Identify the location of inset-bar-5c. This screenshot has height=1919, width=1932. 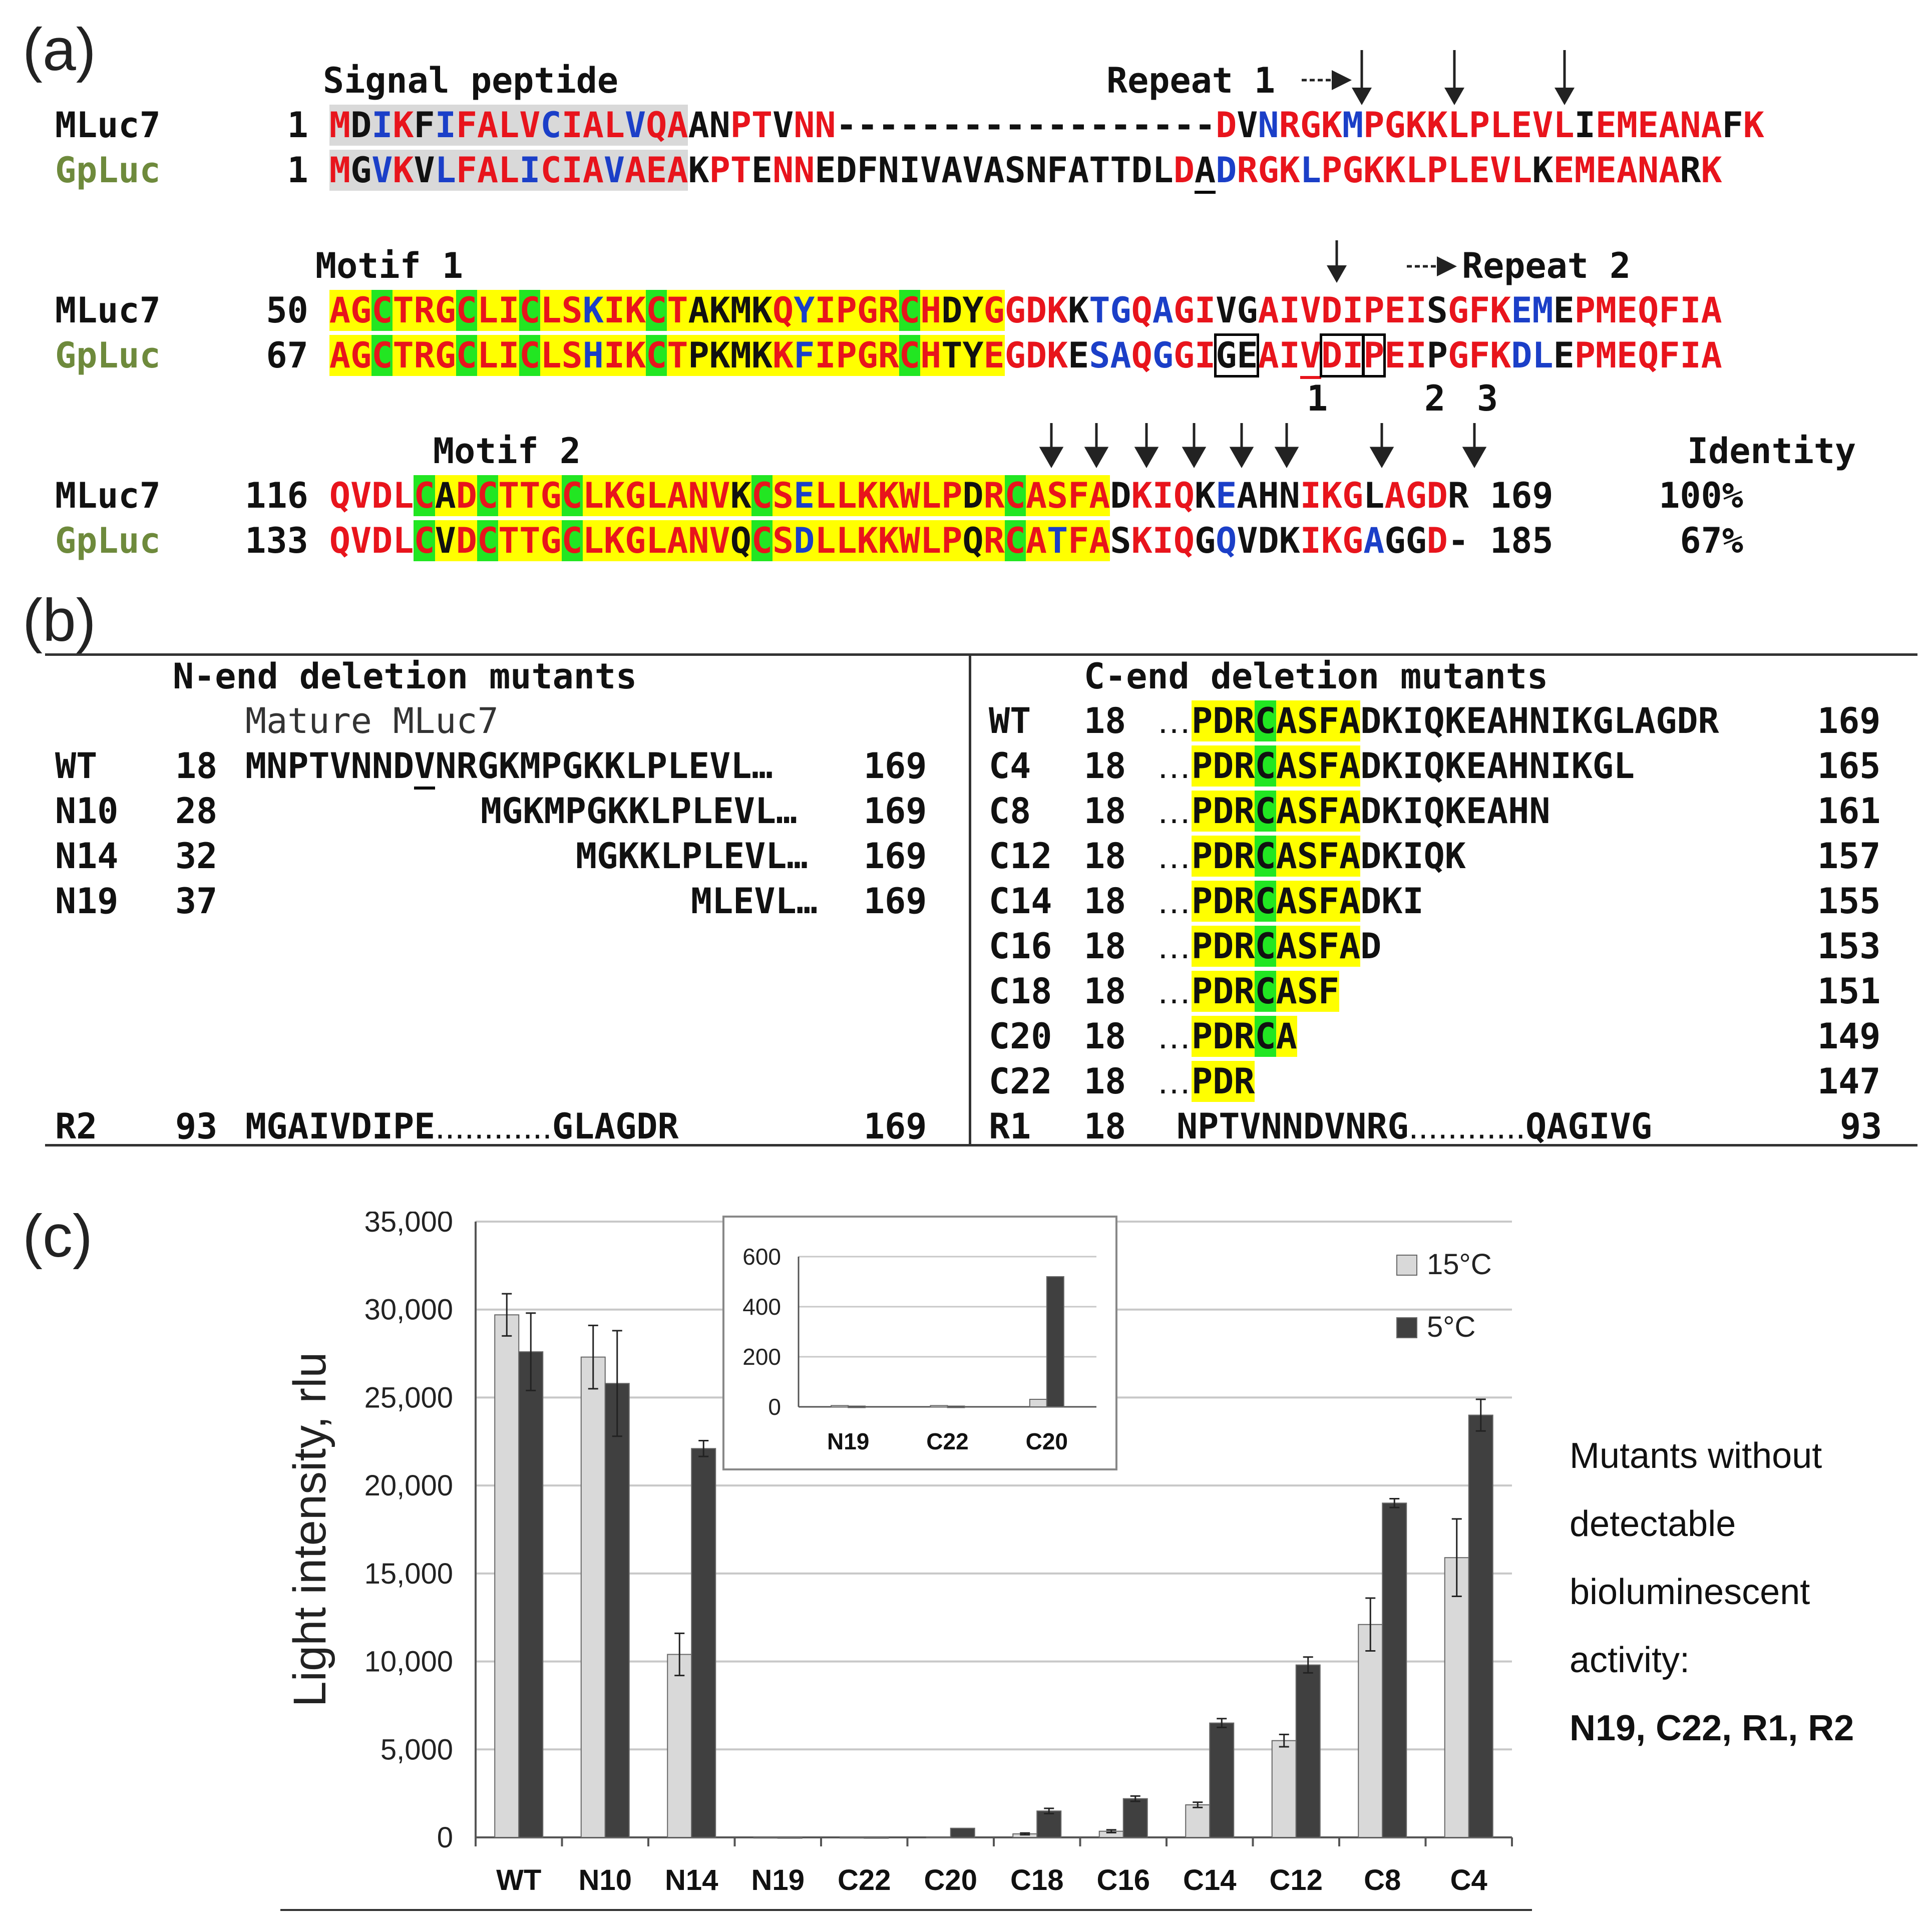
(857, 1406).